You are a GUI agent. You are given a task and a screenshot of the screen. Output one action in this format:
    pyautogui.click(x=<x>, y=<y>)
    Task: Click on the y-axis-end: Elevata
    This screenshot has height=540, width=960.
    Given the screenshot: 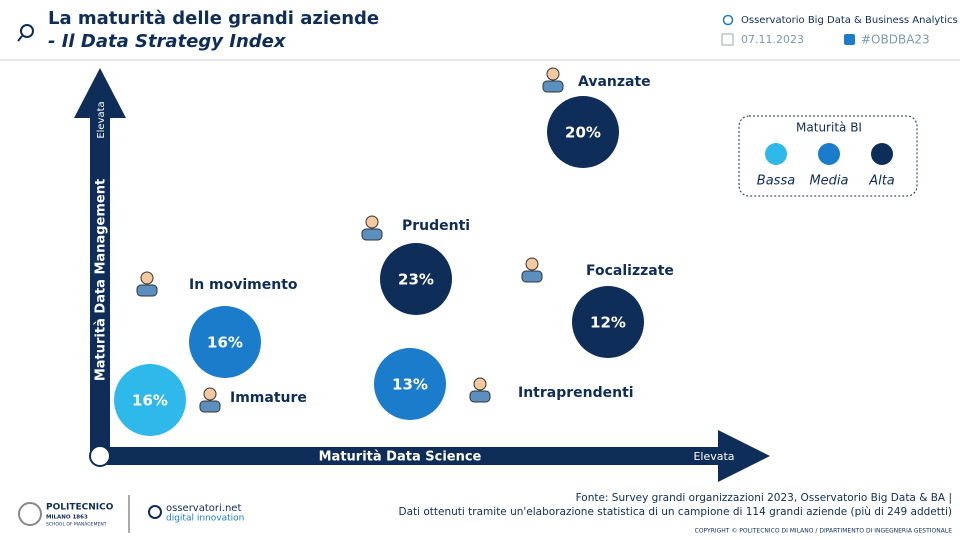 What is the action you would take?
    pyautogui.click(x=101, y=119)
    